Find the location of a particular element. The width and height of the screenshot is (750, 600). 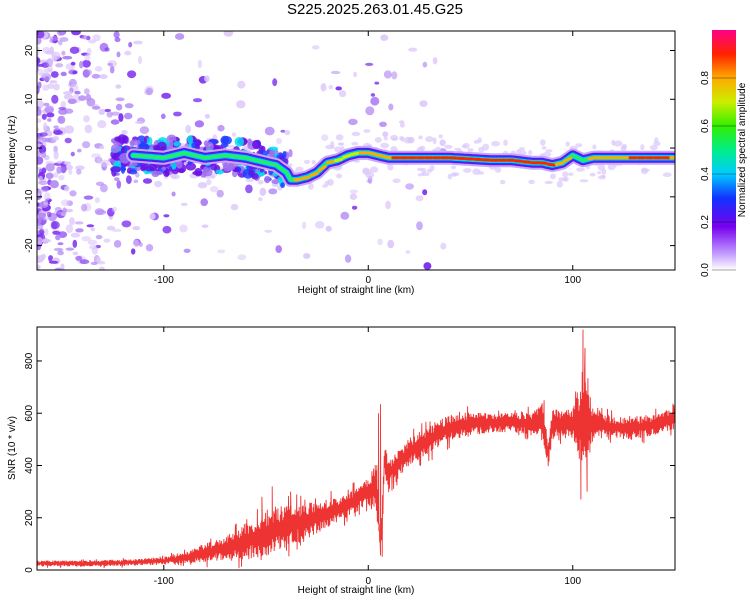

colorbar-label: Normalized spectral amplitude is located at coordinates (742, 149).